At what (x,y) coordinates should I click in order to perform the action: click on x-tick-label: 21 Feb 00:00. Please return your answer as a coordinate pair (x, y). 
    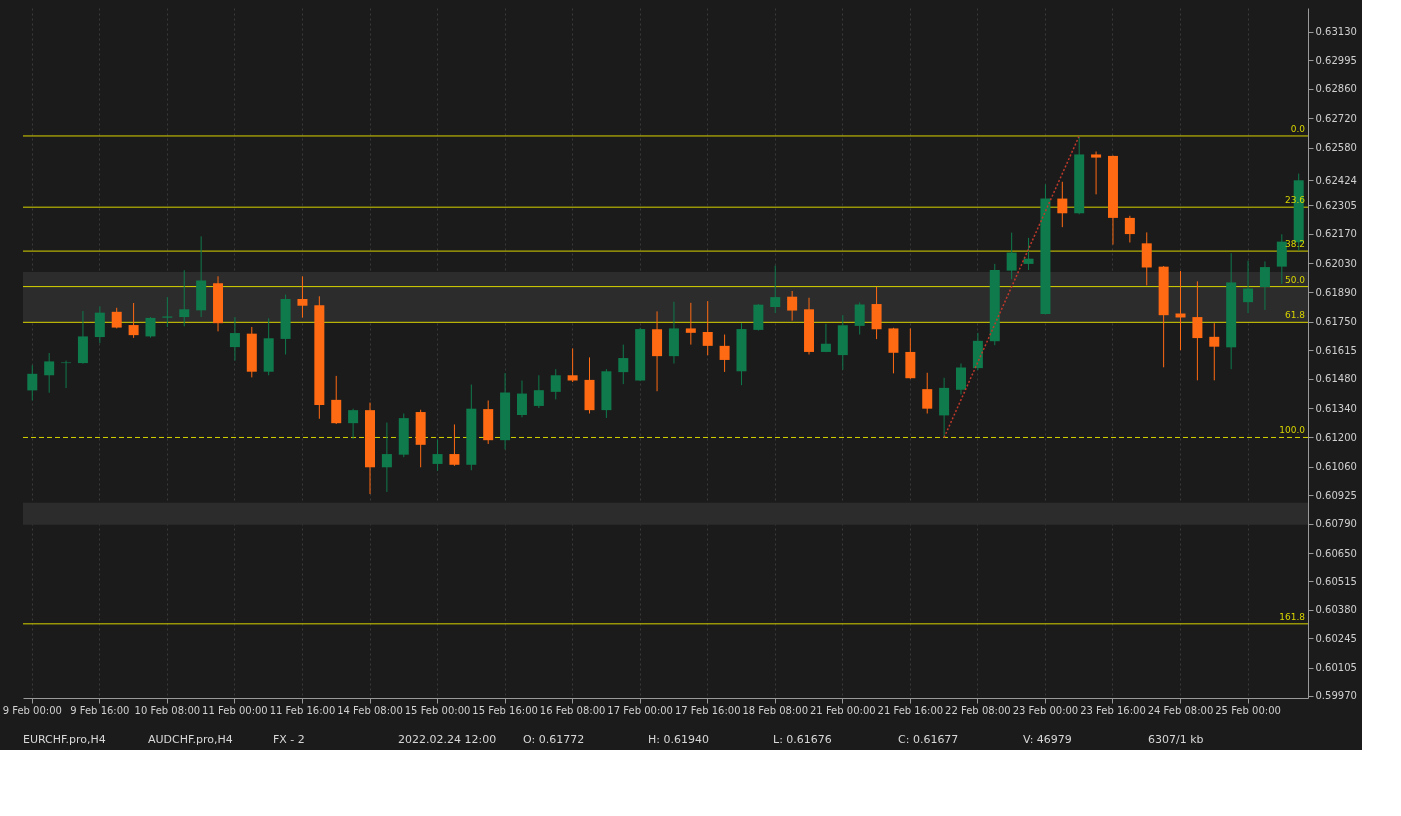
    Looking at the image, I should click on (842, 710).